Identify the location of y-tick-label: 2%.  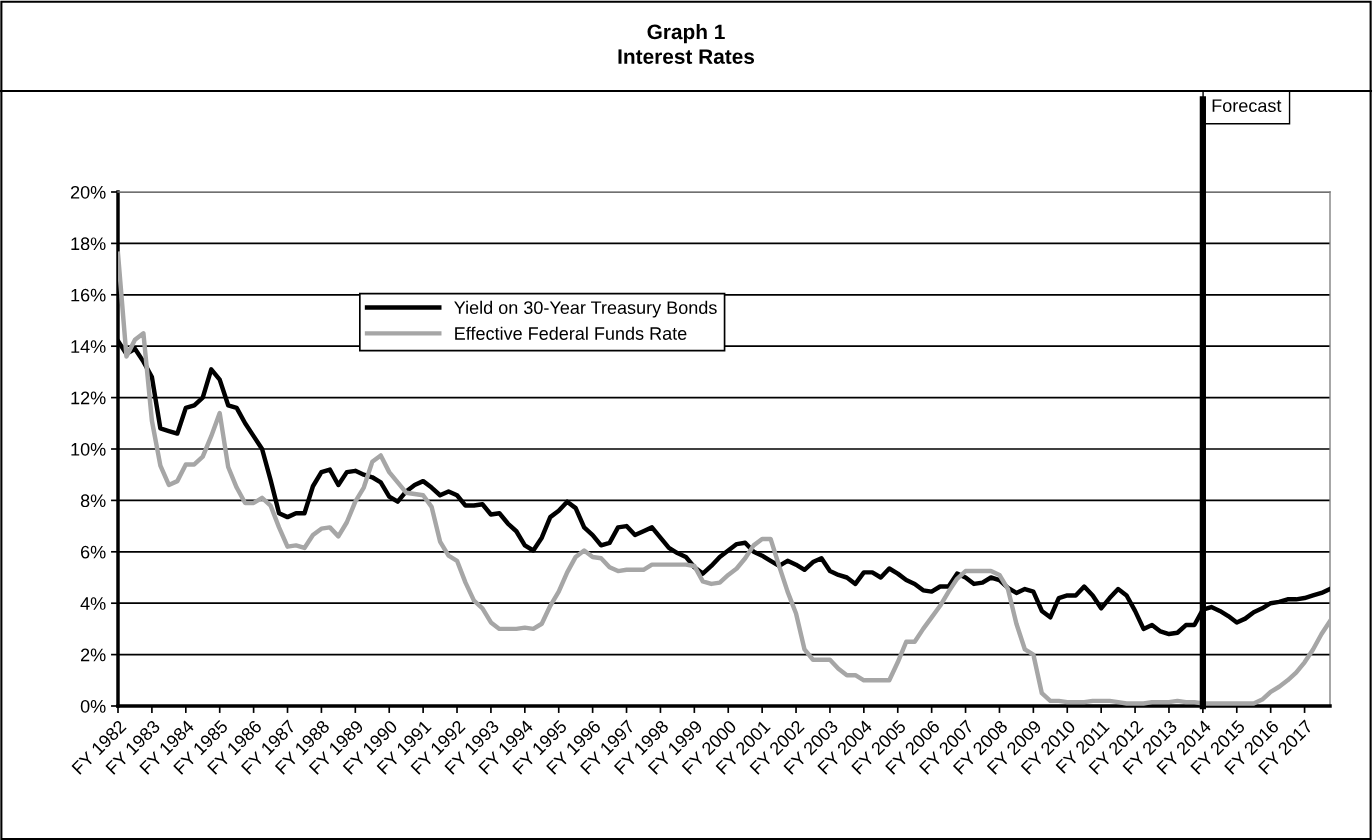
(93, 655).